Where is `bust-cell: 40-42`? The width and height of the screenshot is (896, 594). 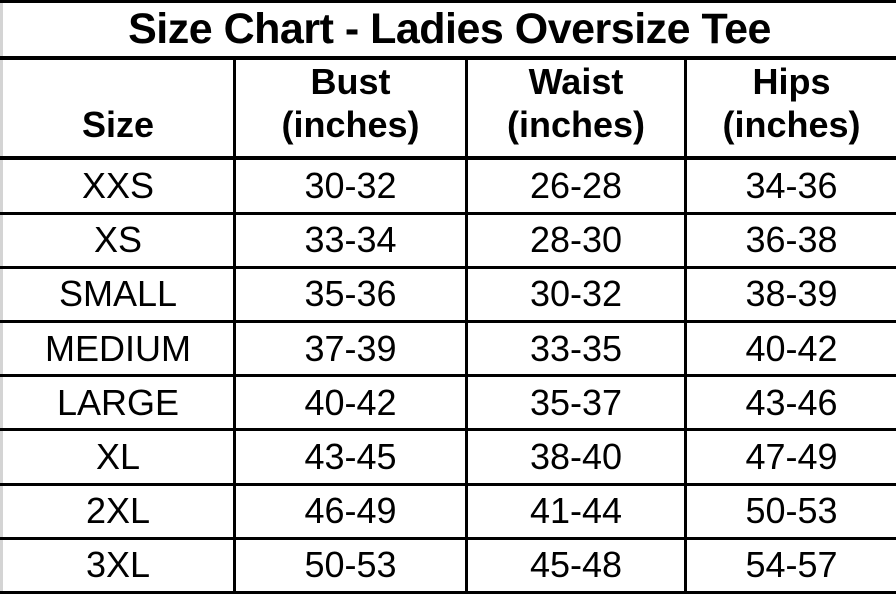 bust-cell: 40-42 is located at coordinates (350, 403).